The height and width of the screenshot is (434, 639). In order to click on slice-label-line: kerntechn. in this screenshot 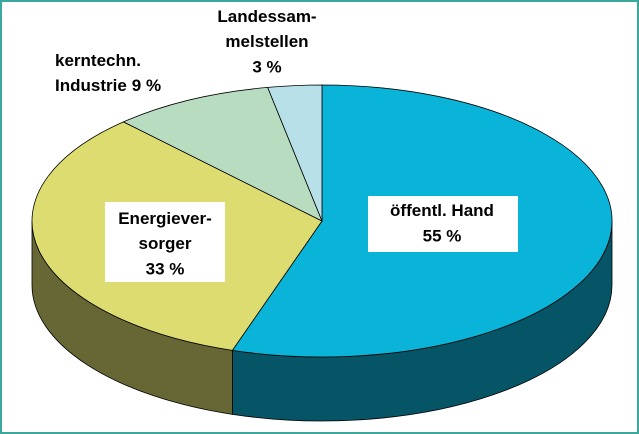, I will do `click(98, 60)`.